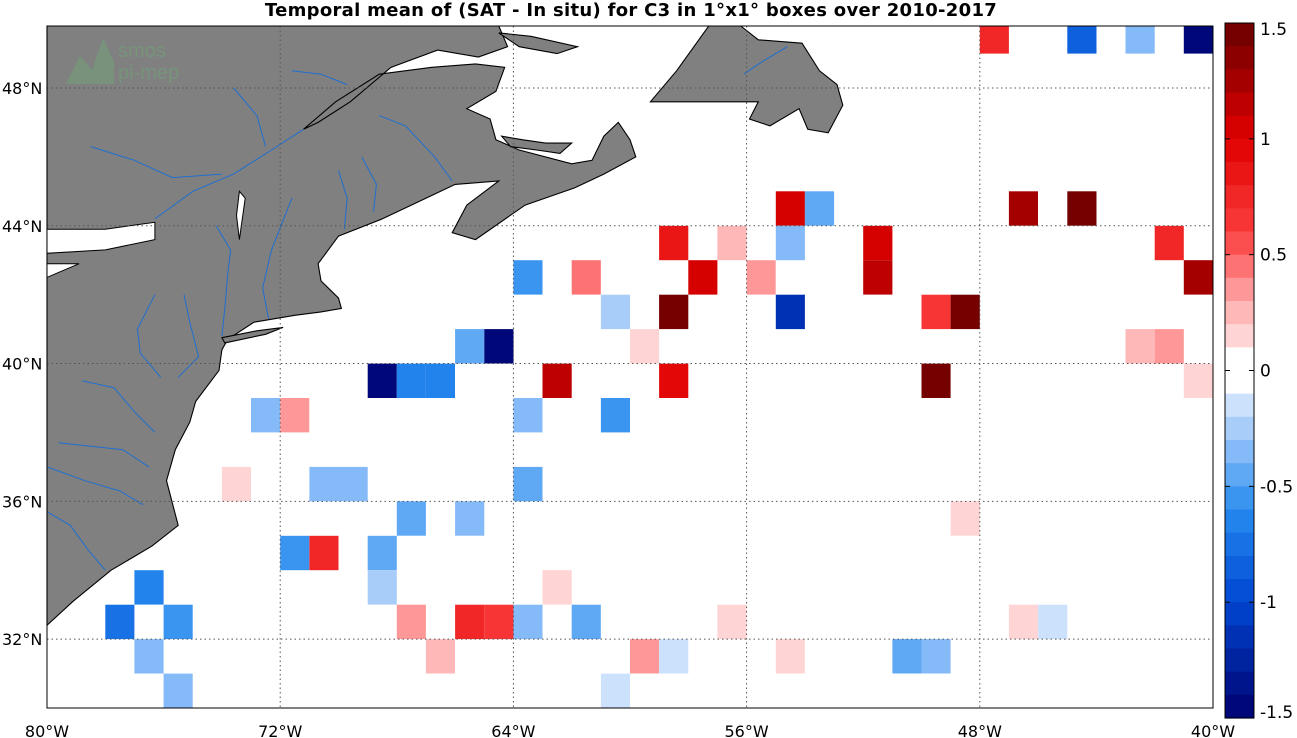  What do you see at coordinates (22, 639) in the screenshot?
I see `latitude-tick-label: 32°N` at bounding box center [22, 639].